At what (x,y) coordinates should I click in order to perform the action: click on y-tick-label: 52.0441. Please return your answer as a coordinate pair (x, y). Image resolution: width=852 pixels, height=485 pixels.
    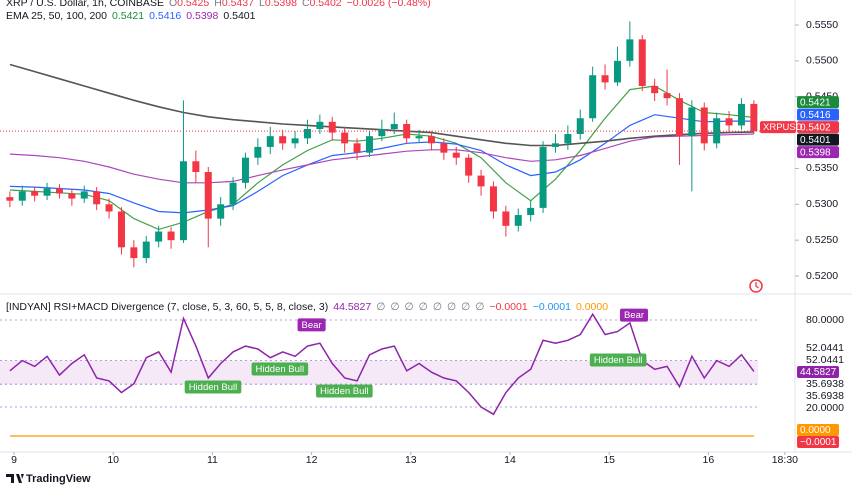
    Looking at the image, I should click on (825, 360).